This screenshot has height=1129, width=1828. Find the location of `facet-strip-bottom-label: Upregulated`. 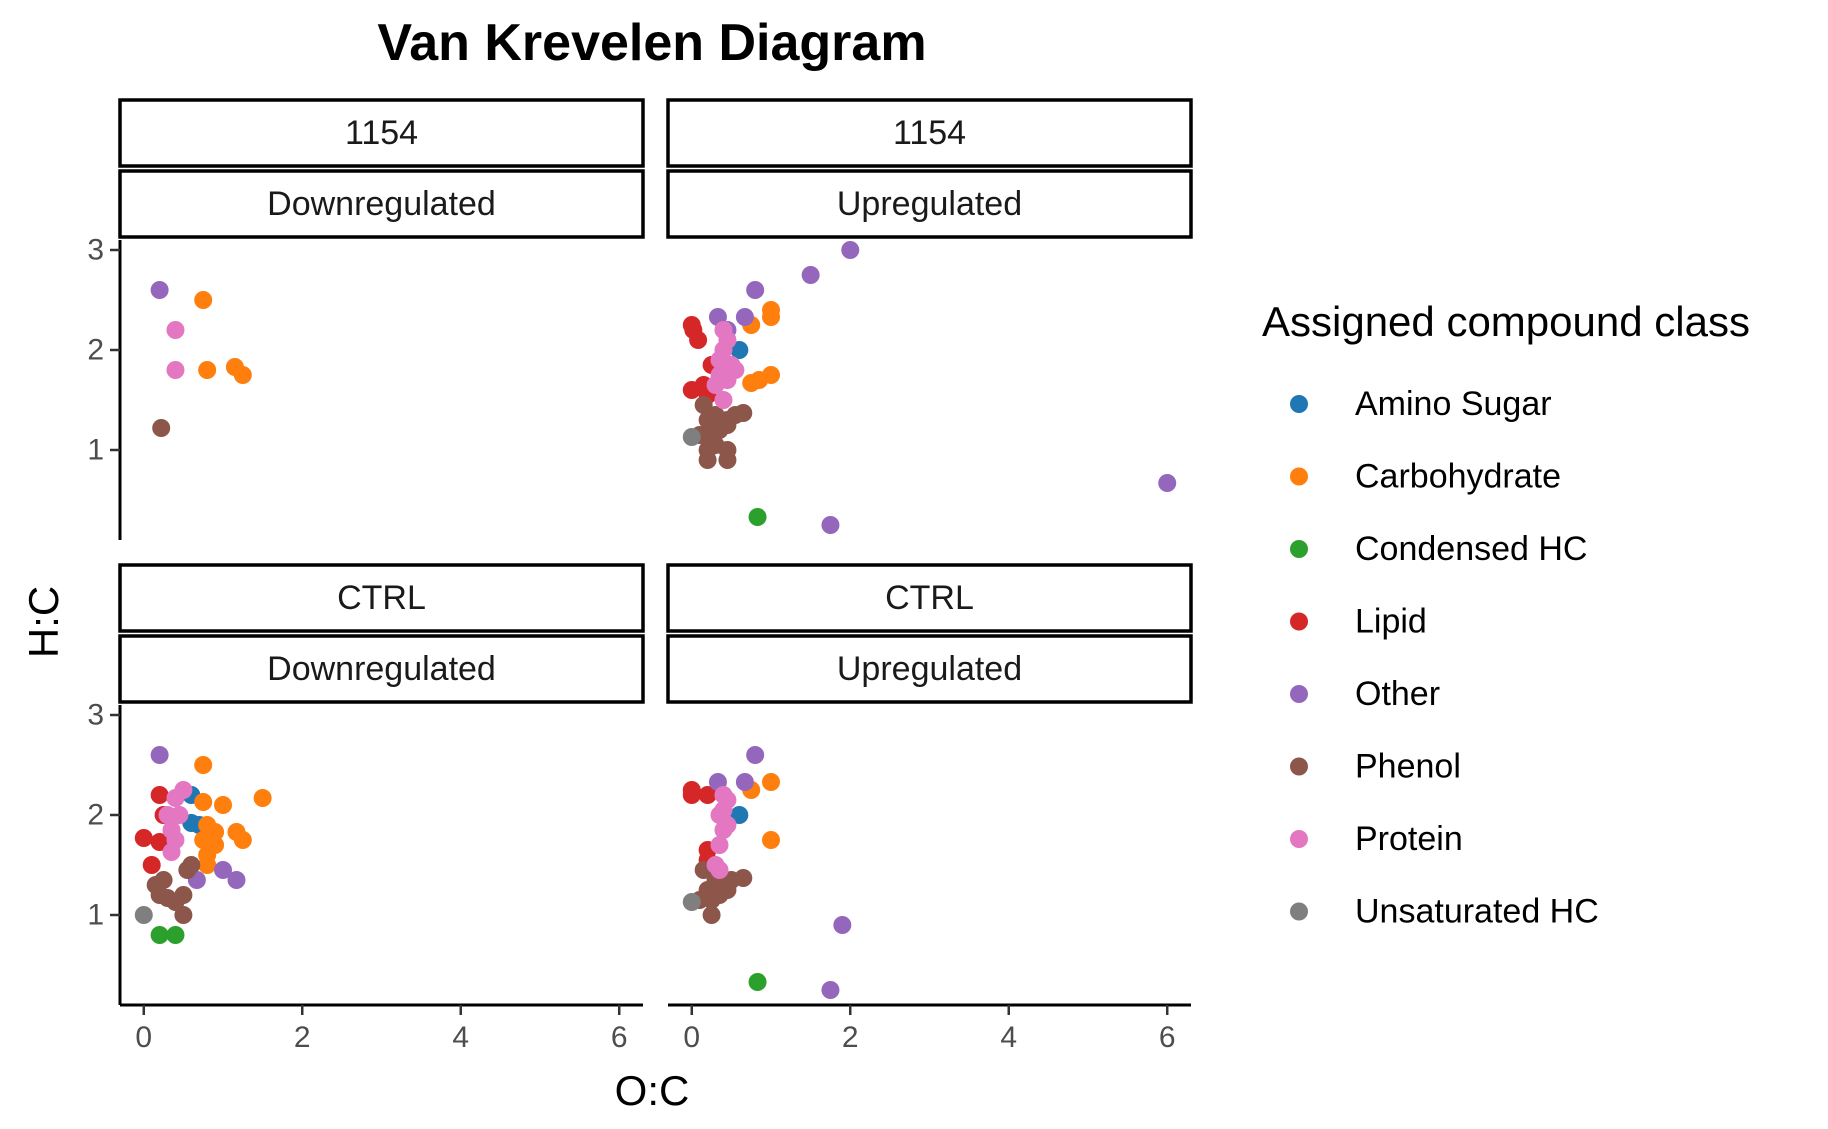

facet-strip-bottom-label: Upregulated is located at coordinates (929, 669).